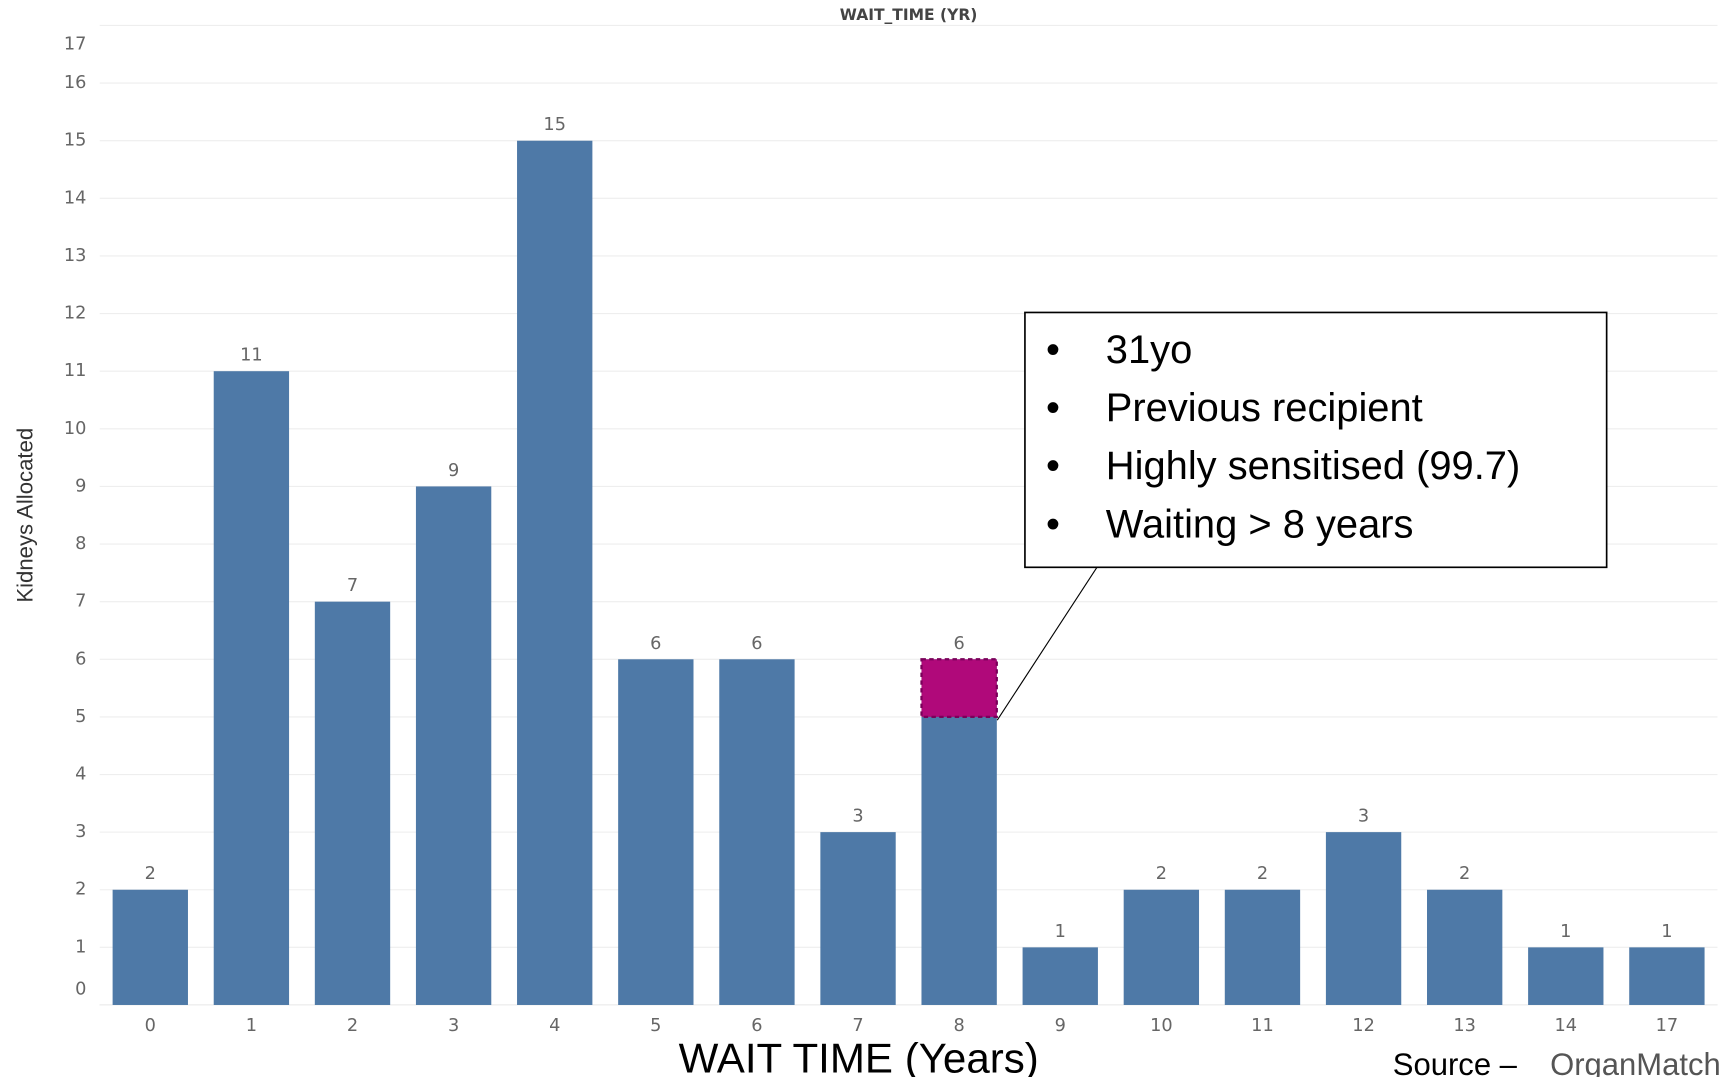  Describe the element at coordinates (75, 141) in the screenshot. I see `y-tick-label: 15` at that location.